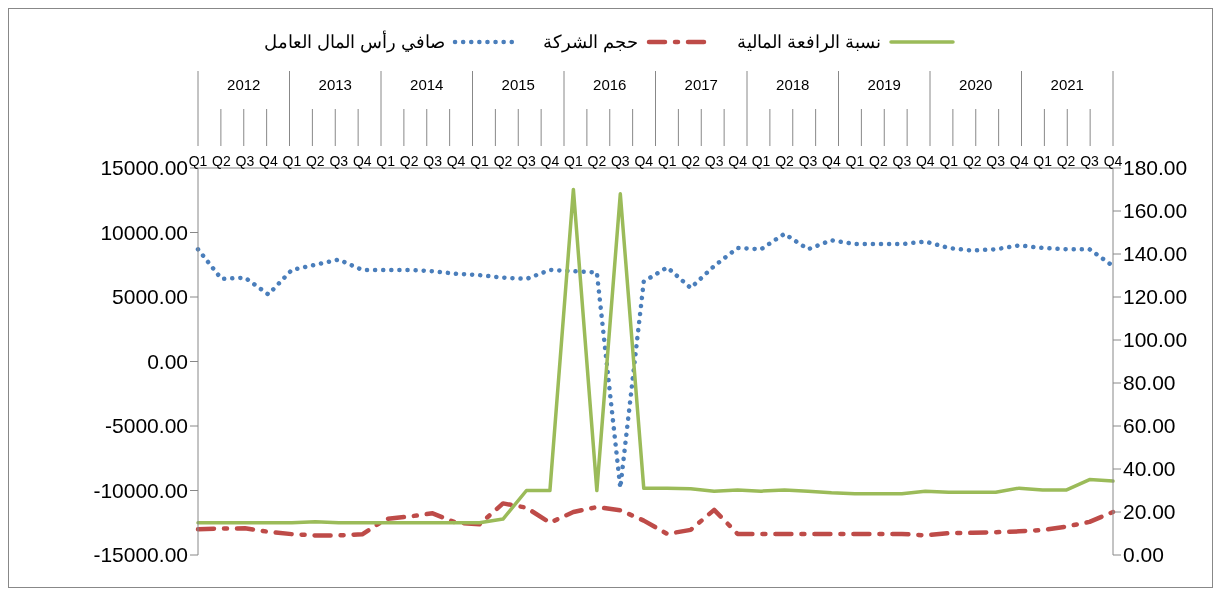 The height and width of the screenshot is (594, 1219). I want to click on y-tick-label: 15000.00, so click(144, 168).